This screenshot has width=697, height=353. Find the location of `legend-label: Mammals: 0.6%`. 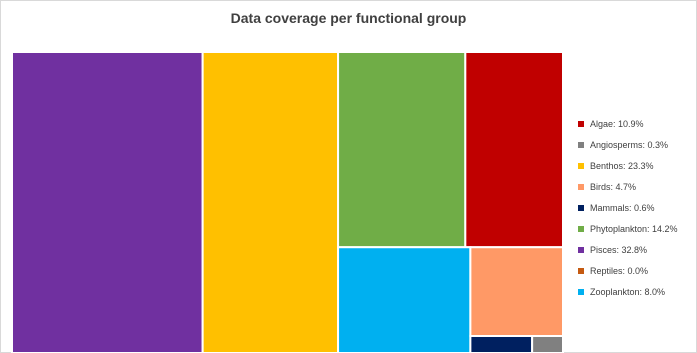

legend-label: Mammals: 0.6% is located at coordinates (622, 208).